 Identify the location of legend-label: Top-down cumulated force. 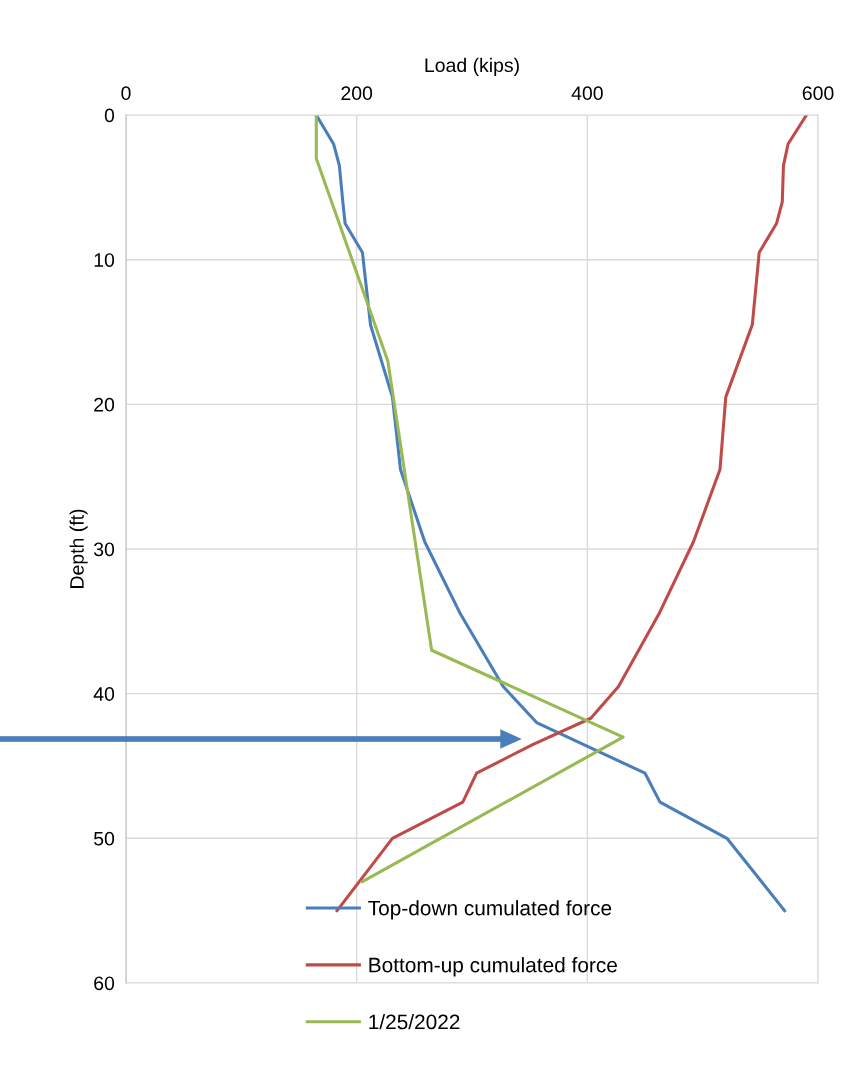
(490, 910).